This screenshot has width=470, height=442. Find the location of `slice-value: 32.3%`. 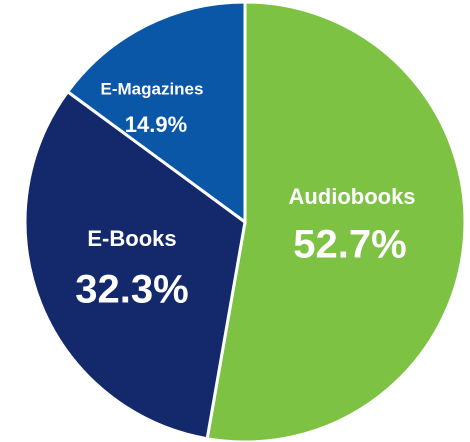

slice-value: 32.3% is located at coordinates (131, 290).